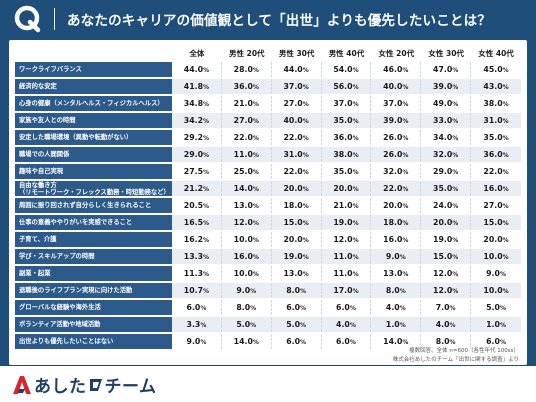 Image resolution: width=536 pixels, height=402 pixels. What do you see at coordinates (455, 360) in the screenshot?
I see `source-note: 株式会社あしたのチーム「出世に関する調査」より` at bounding box center [455, 360].